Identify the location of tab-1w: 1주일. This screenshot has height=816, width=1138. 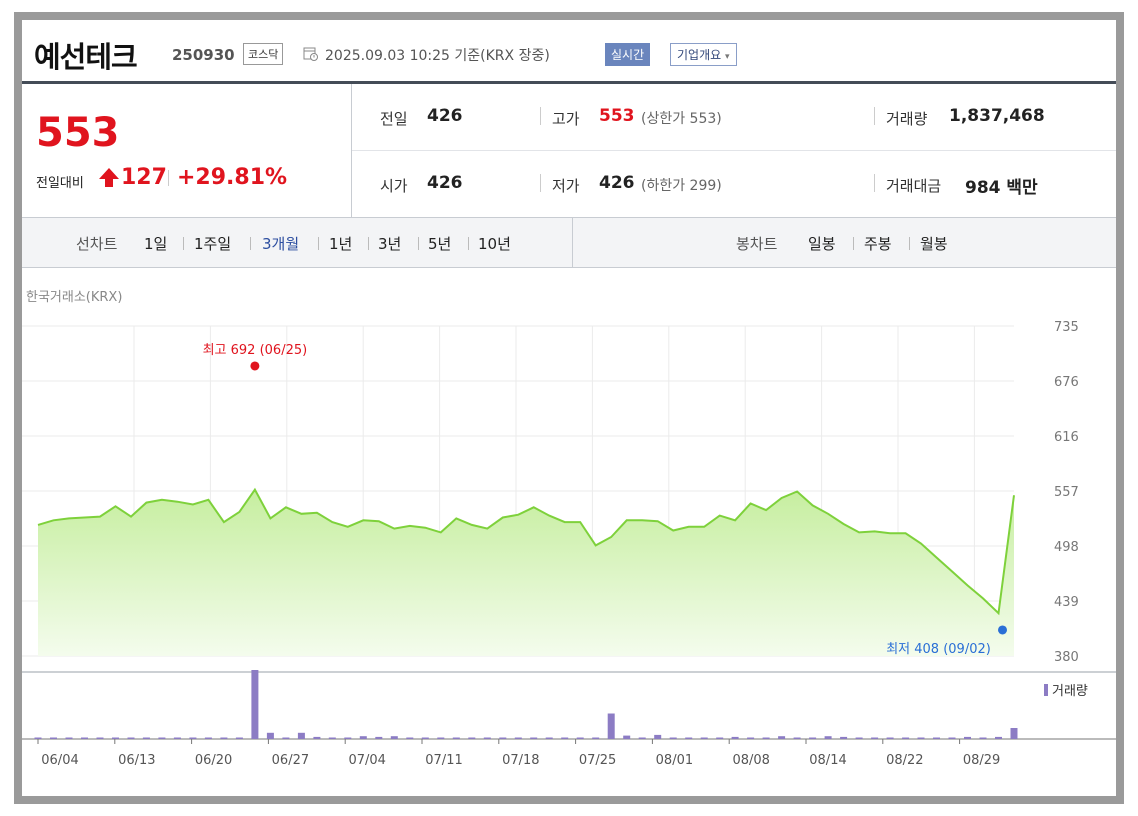
(213, 244).